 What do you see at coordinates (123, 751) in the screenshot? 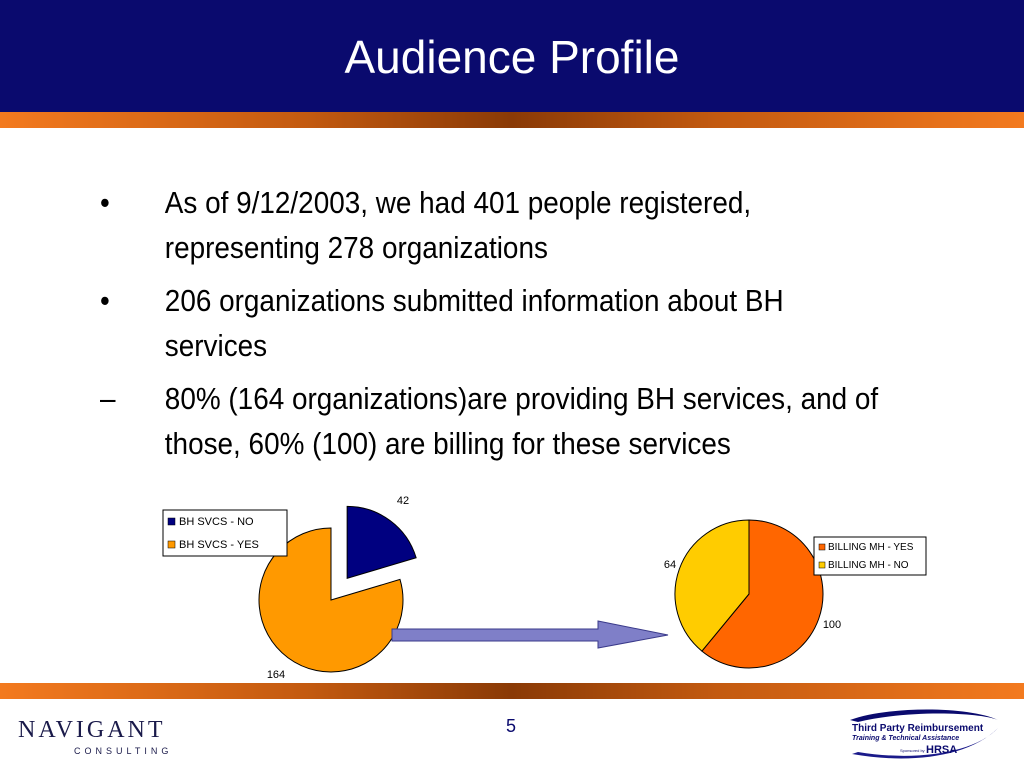
I see `navigant-subtext: CONSULTING` at bounding box center [123, 751].